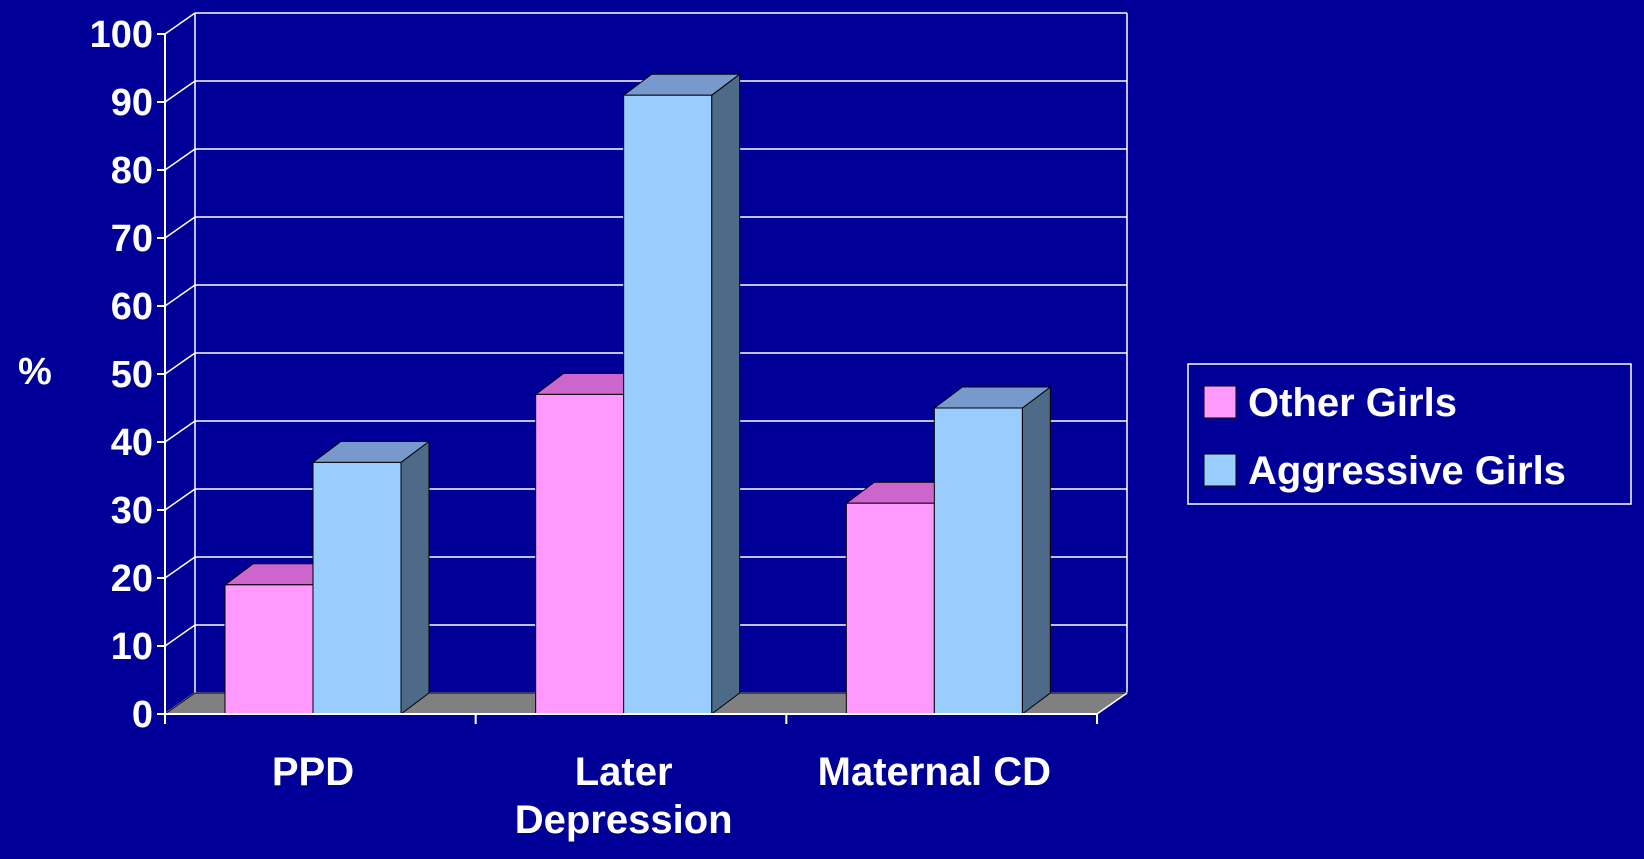  Describe the element at coordinates (1407, 471) in the screenshot. I see `legend-label: Aggressive Girls` at that location.